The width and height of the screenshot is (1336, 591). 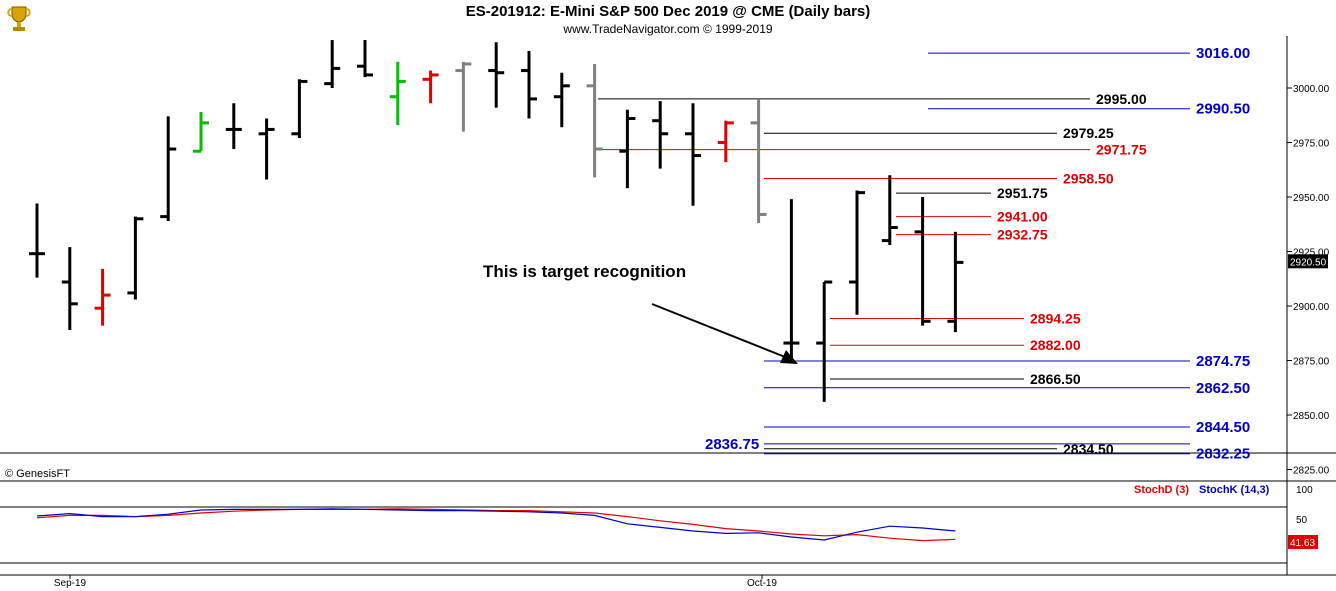 What do you see at coordinates (1055, 319) in the screenshot?
I see `level-label: 2894.25` at bounding box center [1055, 319].